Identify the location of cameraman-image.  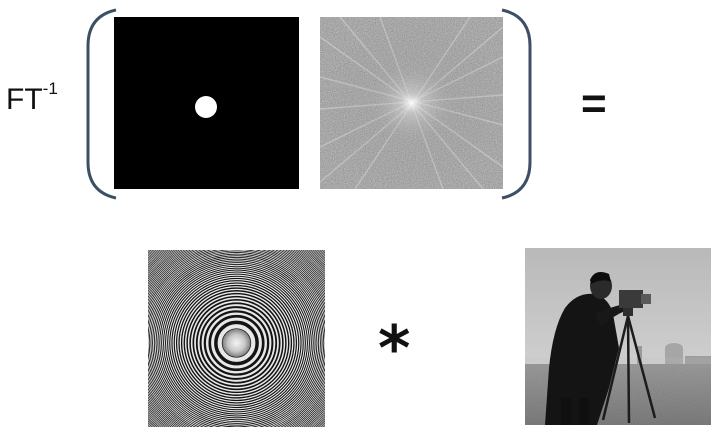
(618, 336).